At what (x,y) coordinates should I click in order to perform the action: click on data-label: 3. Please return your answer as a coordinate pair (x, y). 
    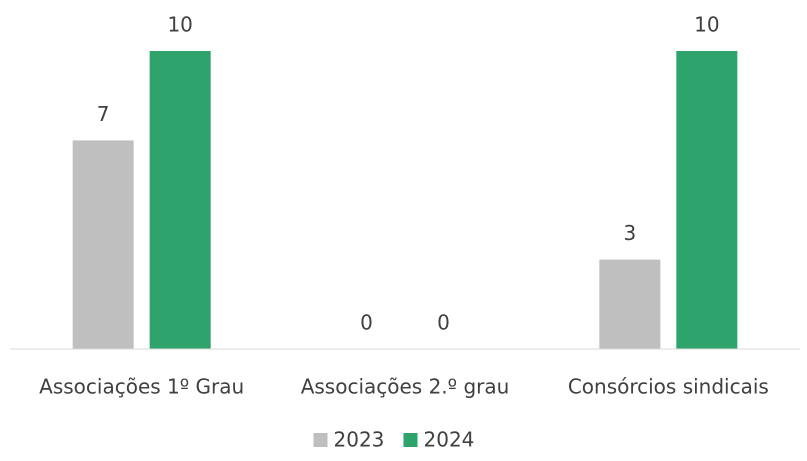
    Looking at the image, I should click on (629, 233).